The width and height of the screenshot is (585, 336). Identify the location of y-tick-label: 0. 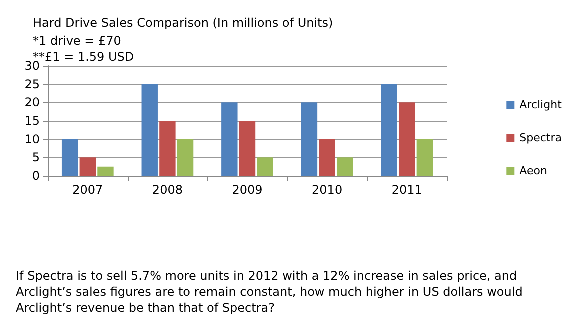
(36, 176).